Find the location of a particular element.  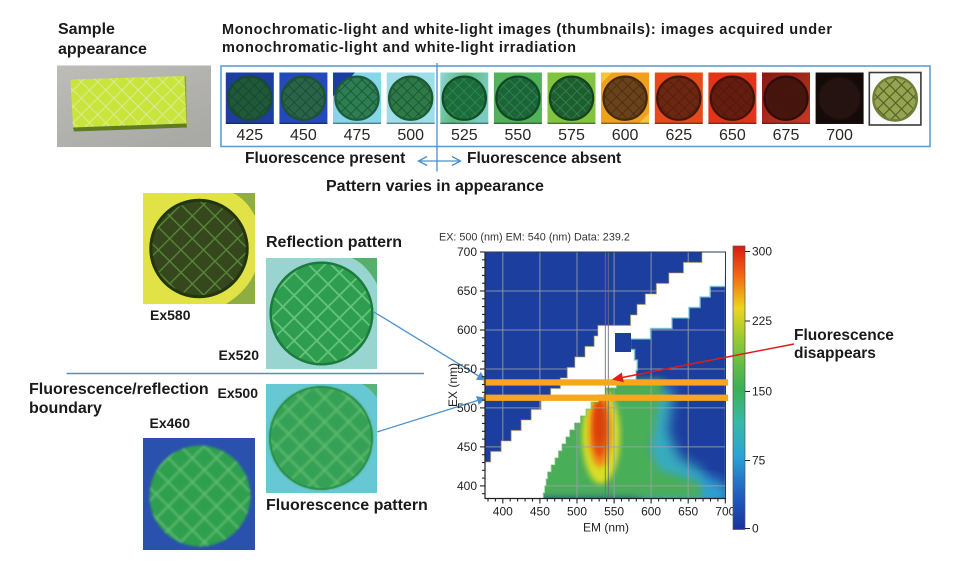

svg-text: 0 is located at coordinates (755, 529).